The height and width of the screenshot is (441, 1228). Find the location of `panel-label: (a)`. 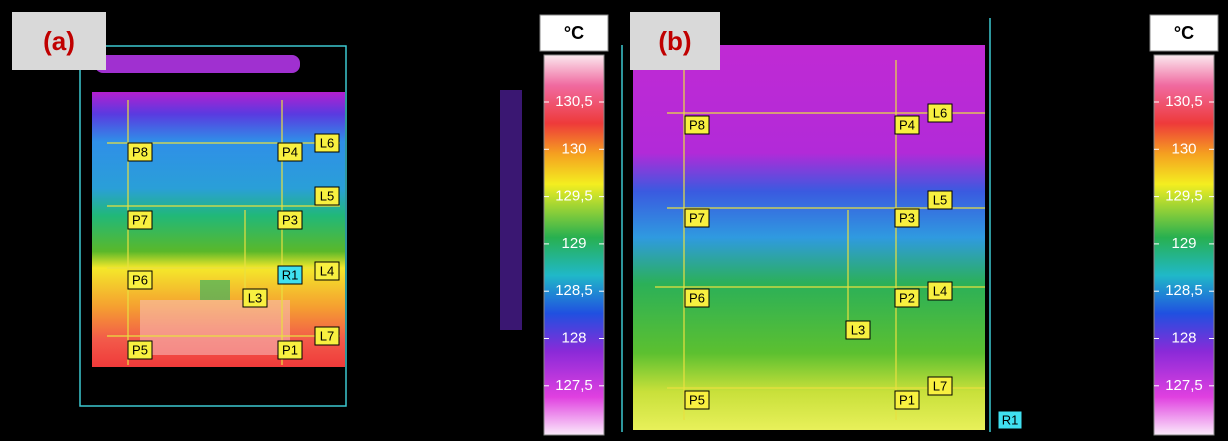

panel-label: (a) is located at coordinates (59, 41).